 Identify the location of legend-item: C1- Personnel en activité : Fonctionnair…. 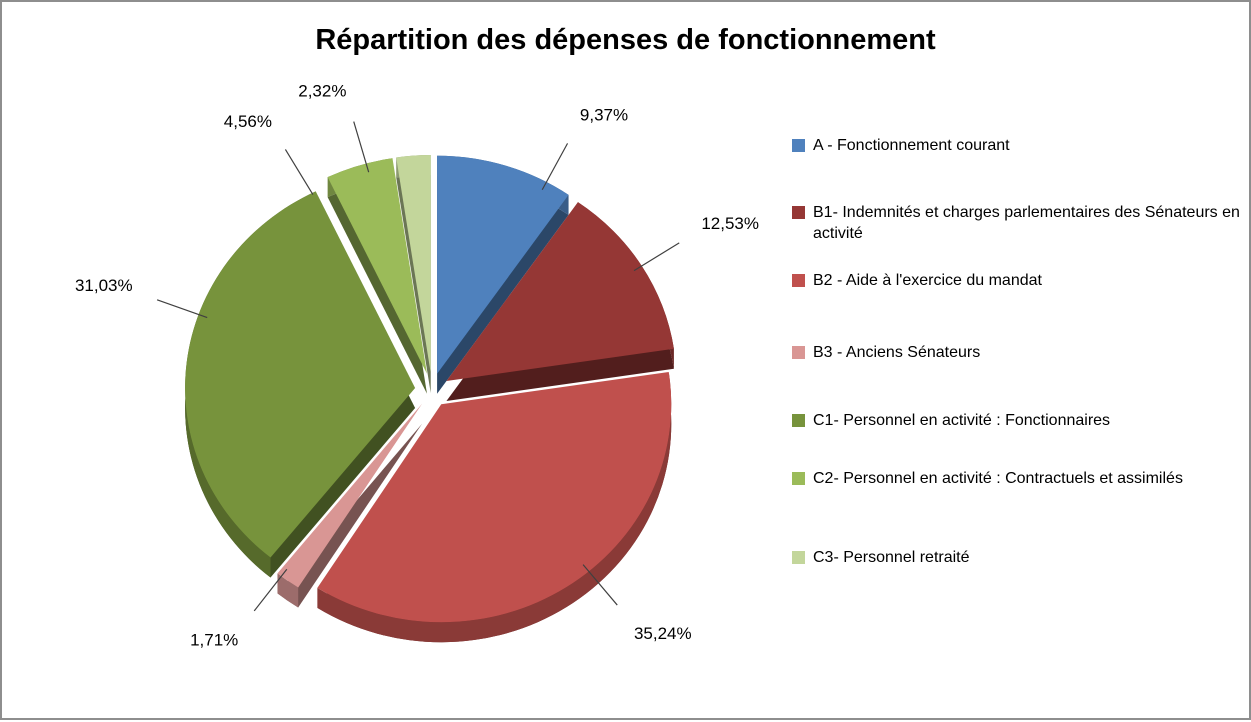
(1018, 420).